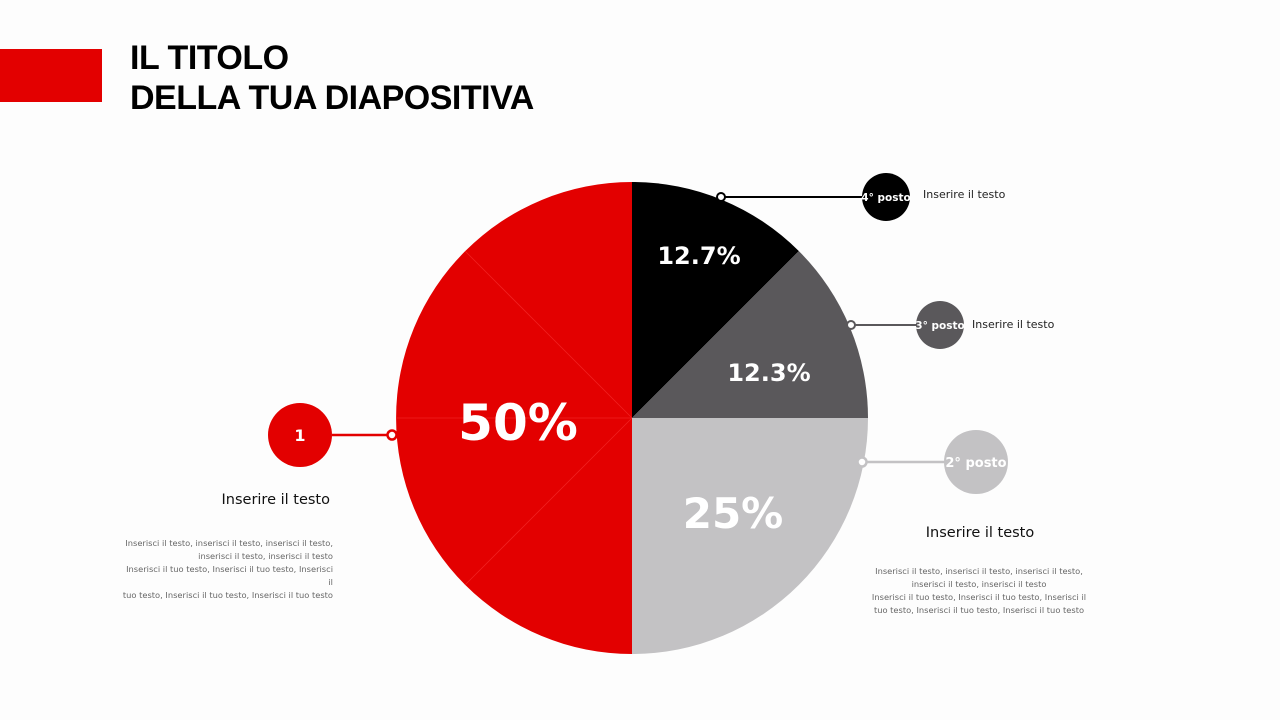  What do you see at coordinates (276, 500) in the screenshot?
I see `left-block-title: Inserire il testo` at bounding box center [276, 500].